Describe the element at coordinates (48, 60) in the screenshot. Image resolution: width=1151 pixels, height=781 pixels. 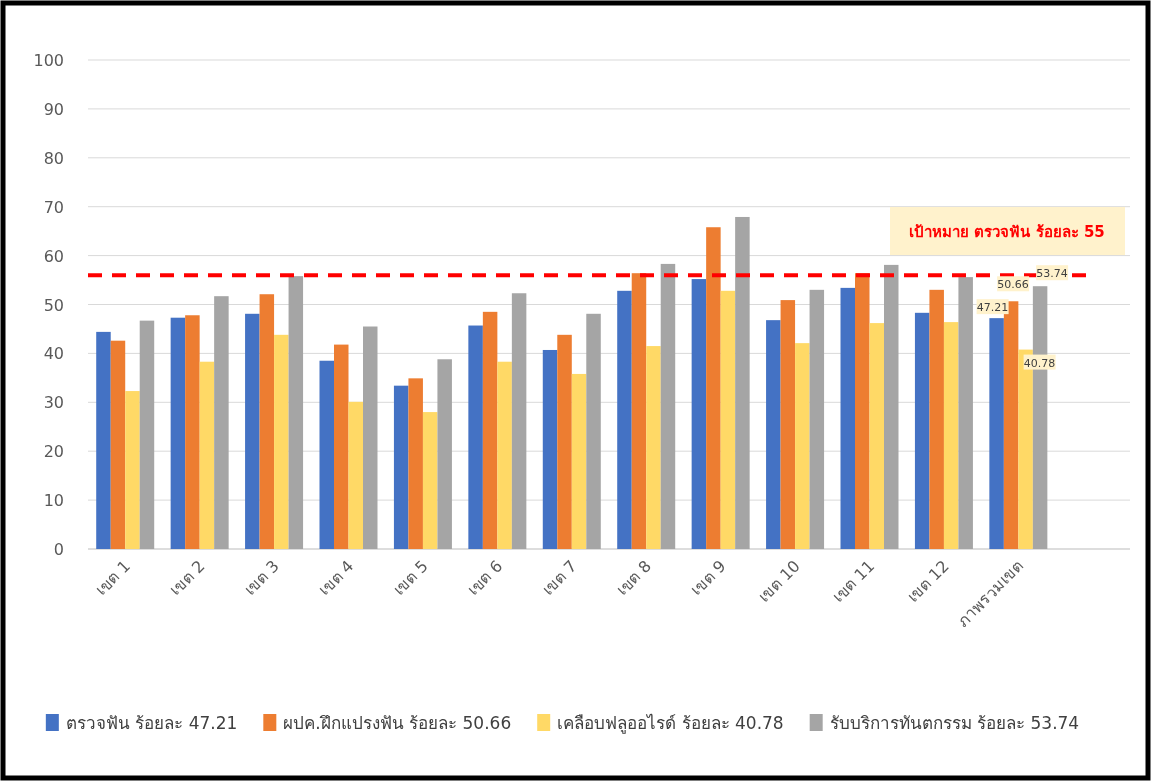
I see `y-tick-label: 100` at that location.